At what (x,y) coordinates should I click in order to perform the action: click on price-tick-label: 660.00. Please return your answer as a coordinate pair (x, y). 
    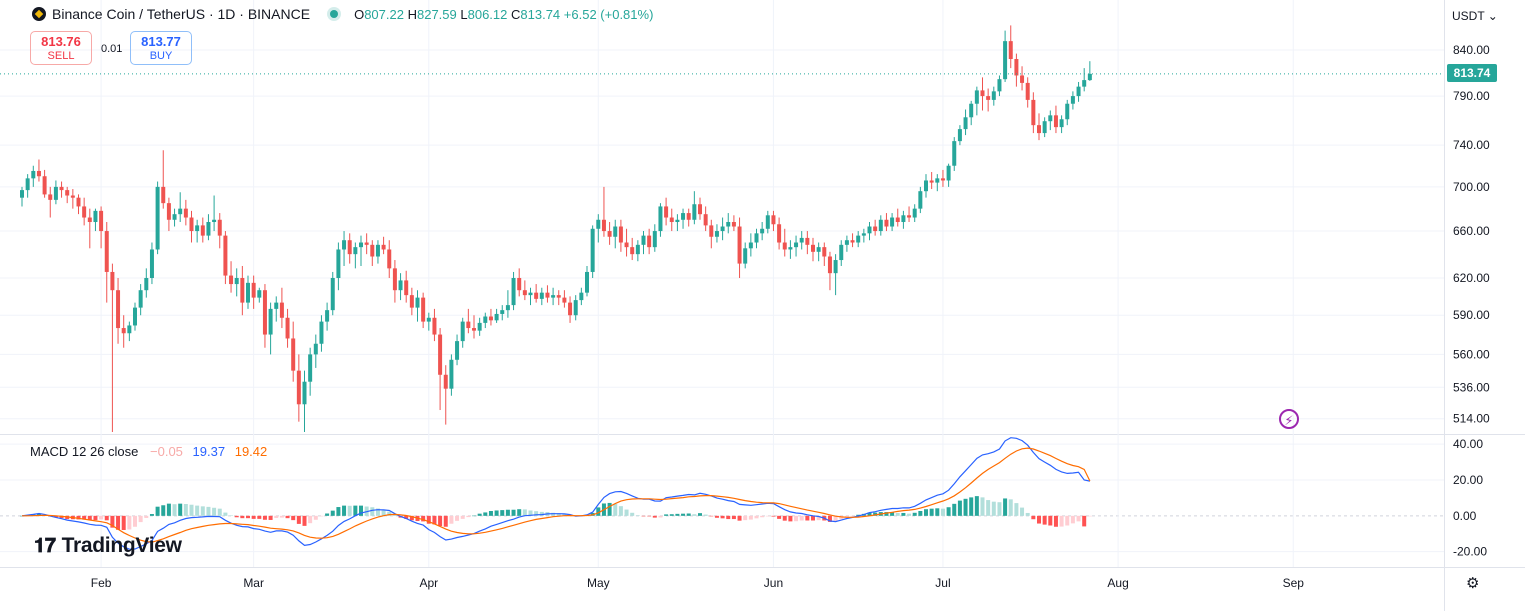
    Looking at the image, I should click on (1471, 231).